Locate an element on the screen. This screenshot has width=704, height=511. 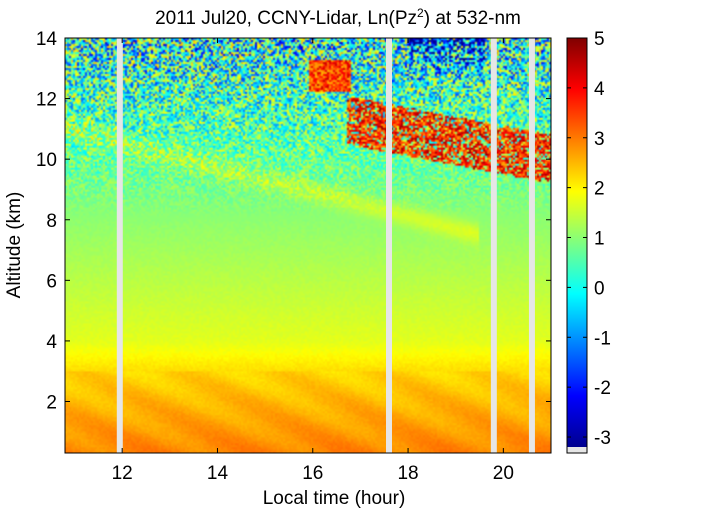
colorbar-frame is located at coordinates (577, 245).